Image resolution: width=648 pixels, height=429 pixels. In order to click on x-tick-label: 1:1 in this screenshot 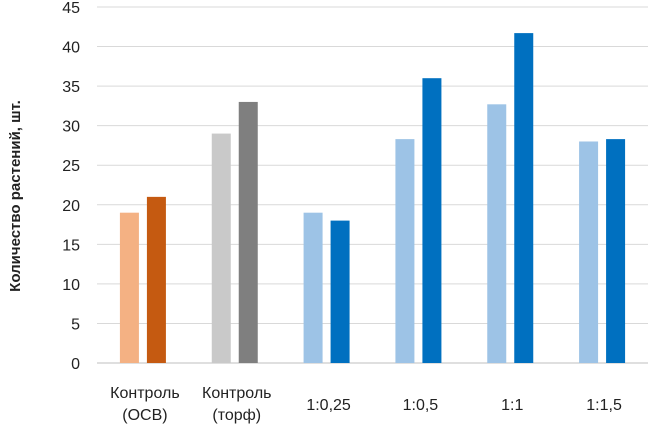, I will do `click(512, 405)`.